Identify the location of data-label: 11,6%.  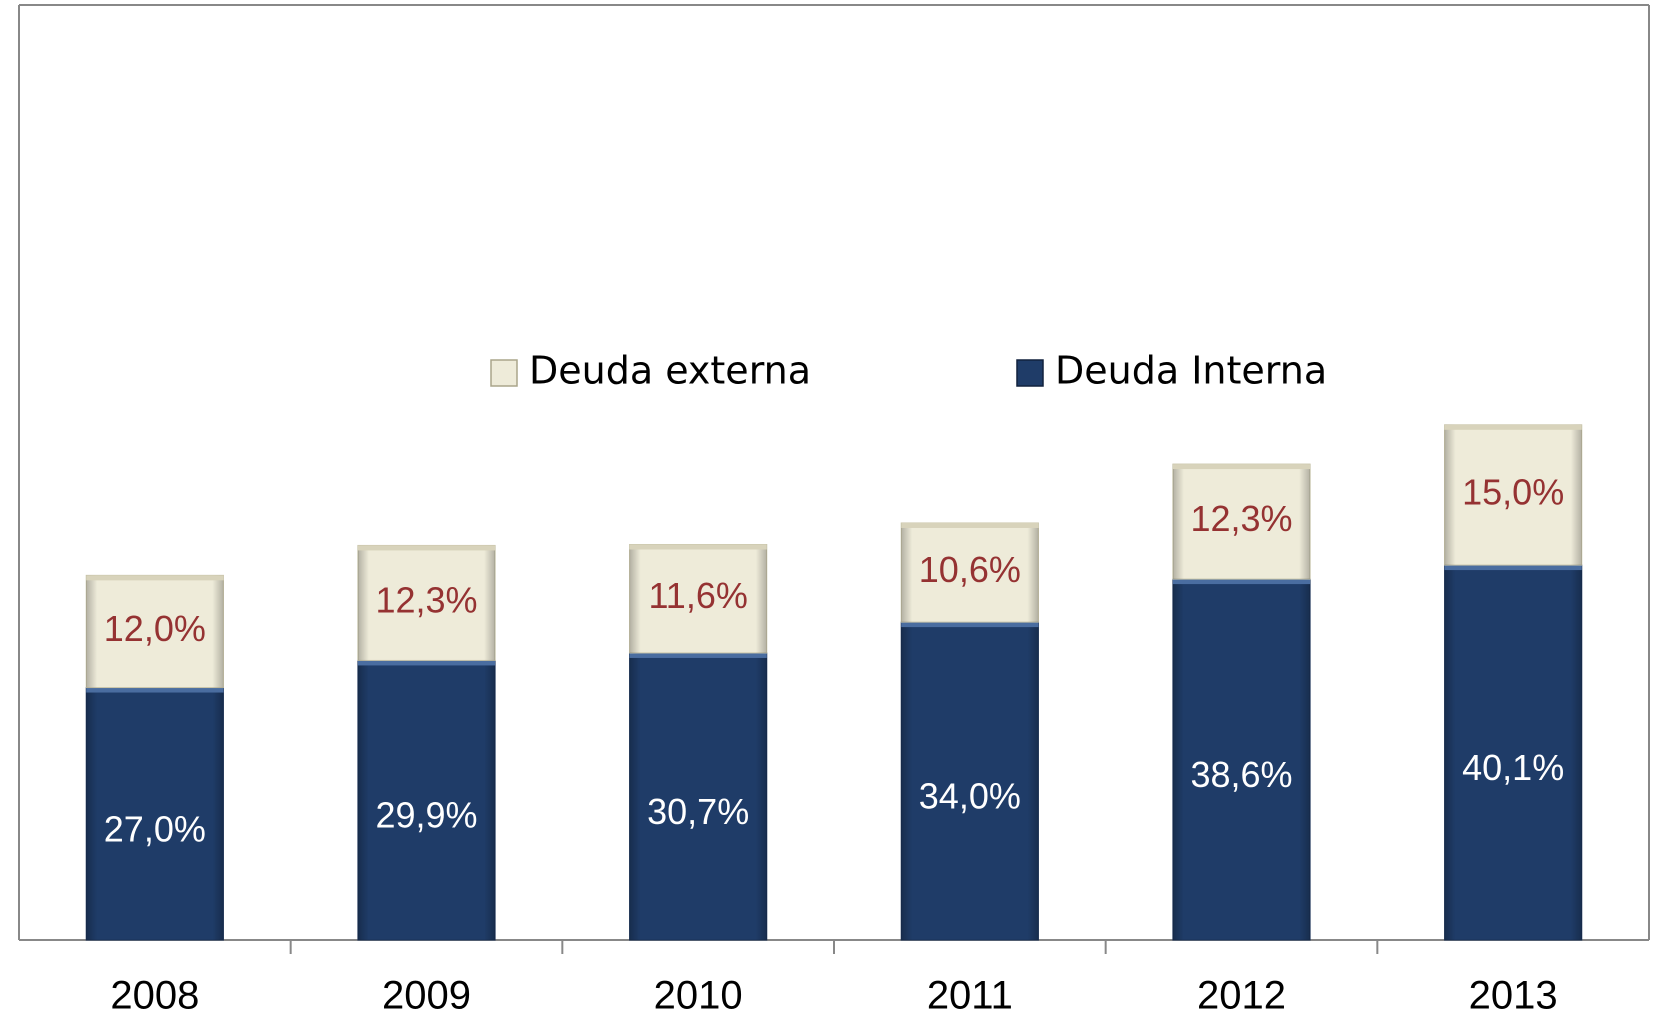
(697, 595).